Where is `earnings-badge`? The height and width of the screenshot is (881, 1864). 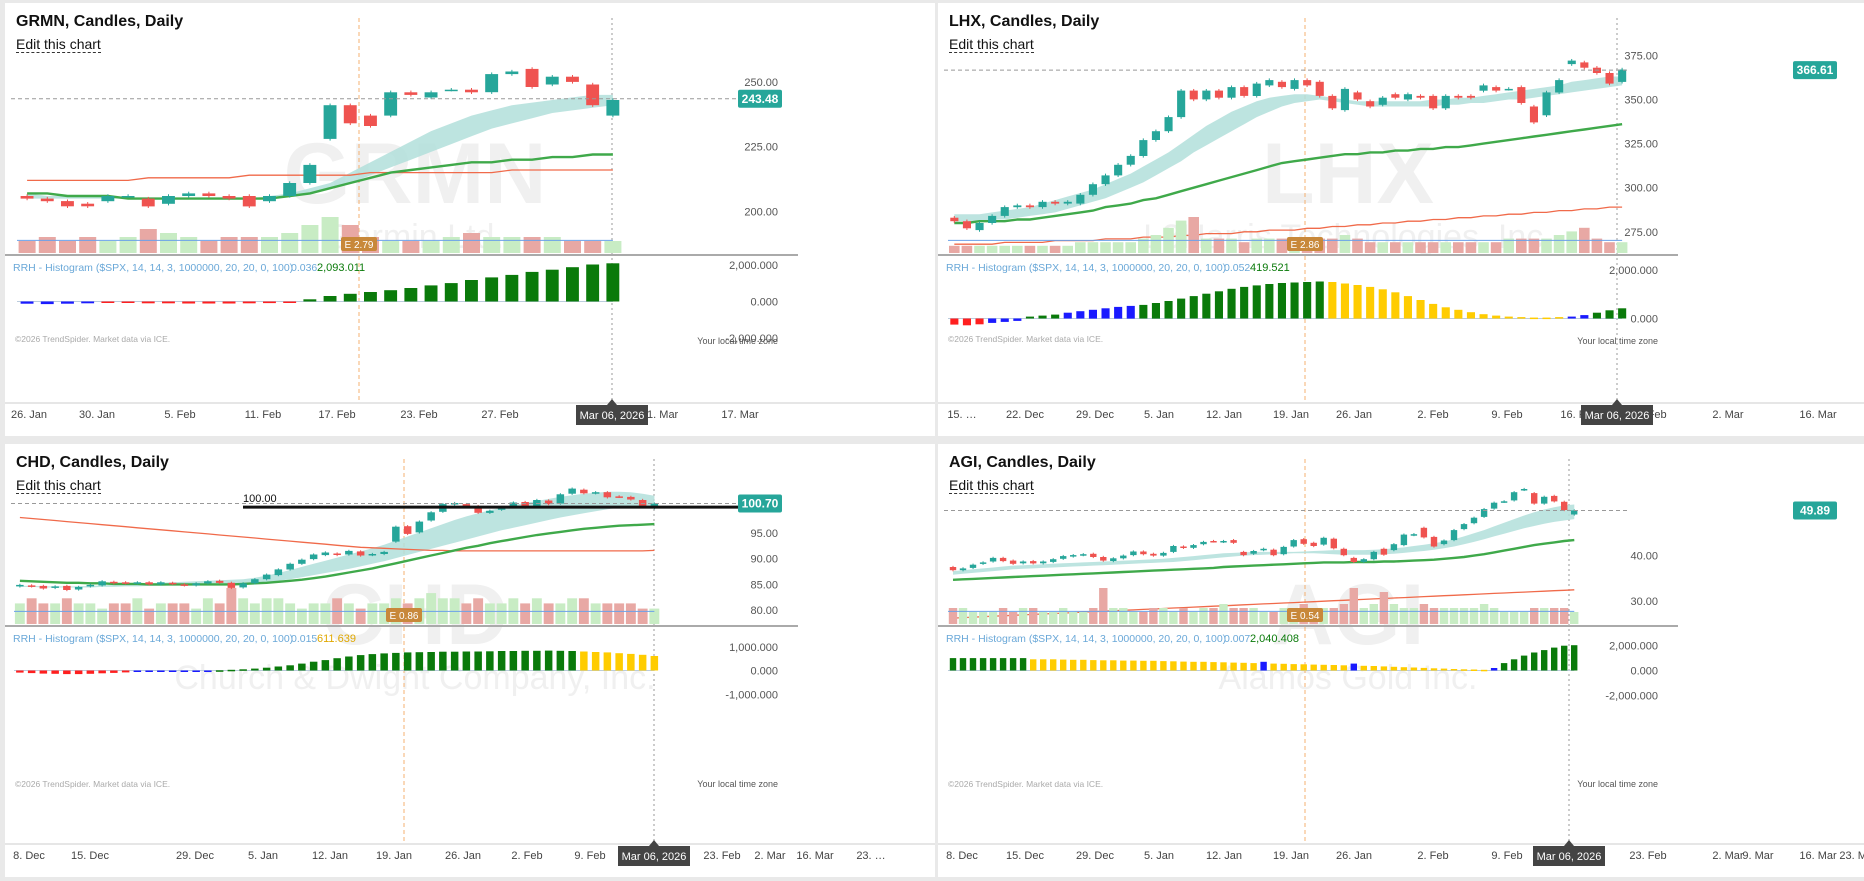 earnings-badge is located at coordinates (1305, 244).